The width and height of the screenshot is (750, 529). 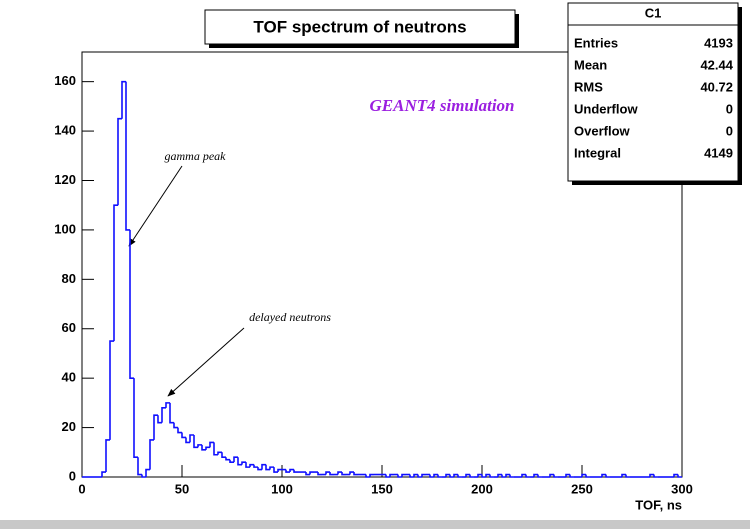 I want to click on stats-value: 40.72, so click(x=716, y=86).